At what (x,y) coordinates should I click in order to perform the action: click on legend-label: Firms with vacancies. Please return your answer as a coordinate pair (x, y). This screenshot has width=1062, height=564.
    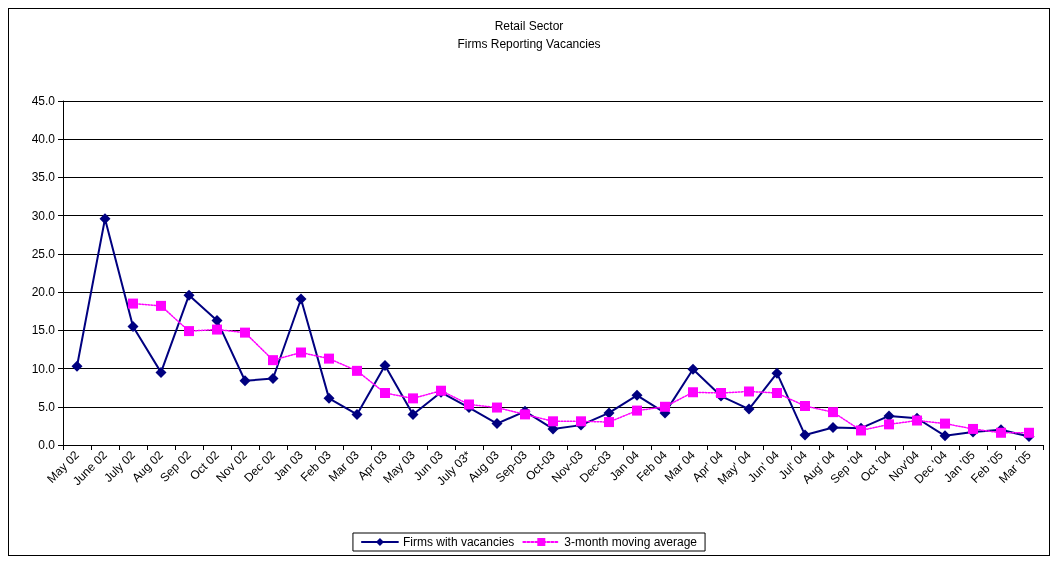
    Looking at the image, I should click on (458, 542).